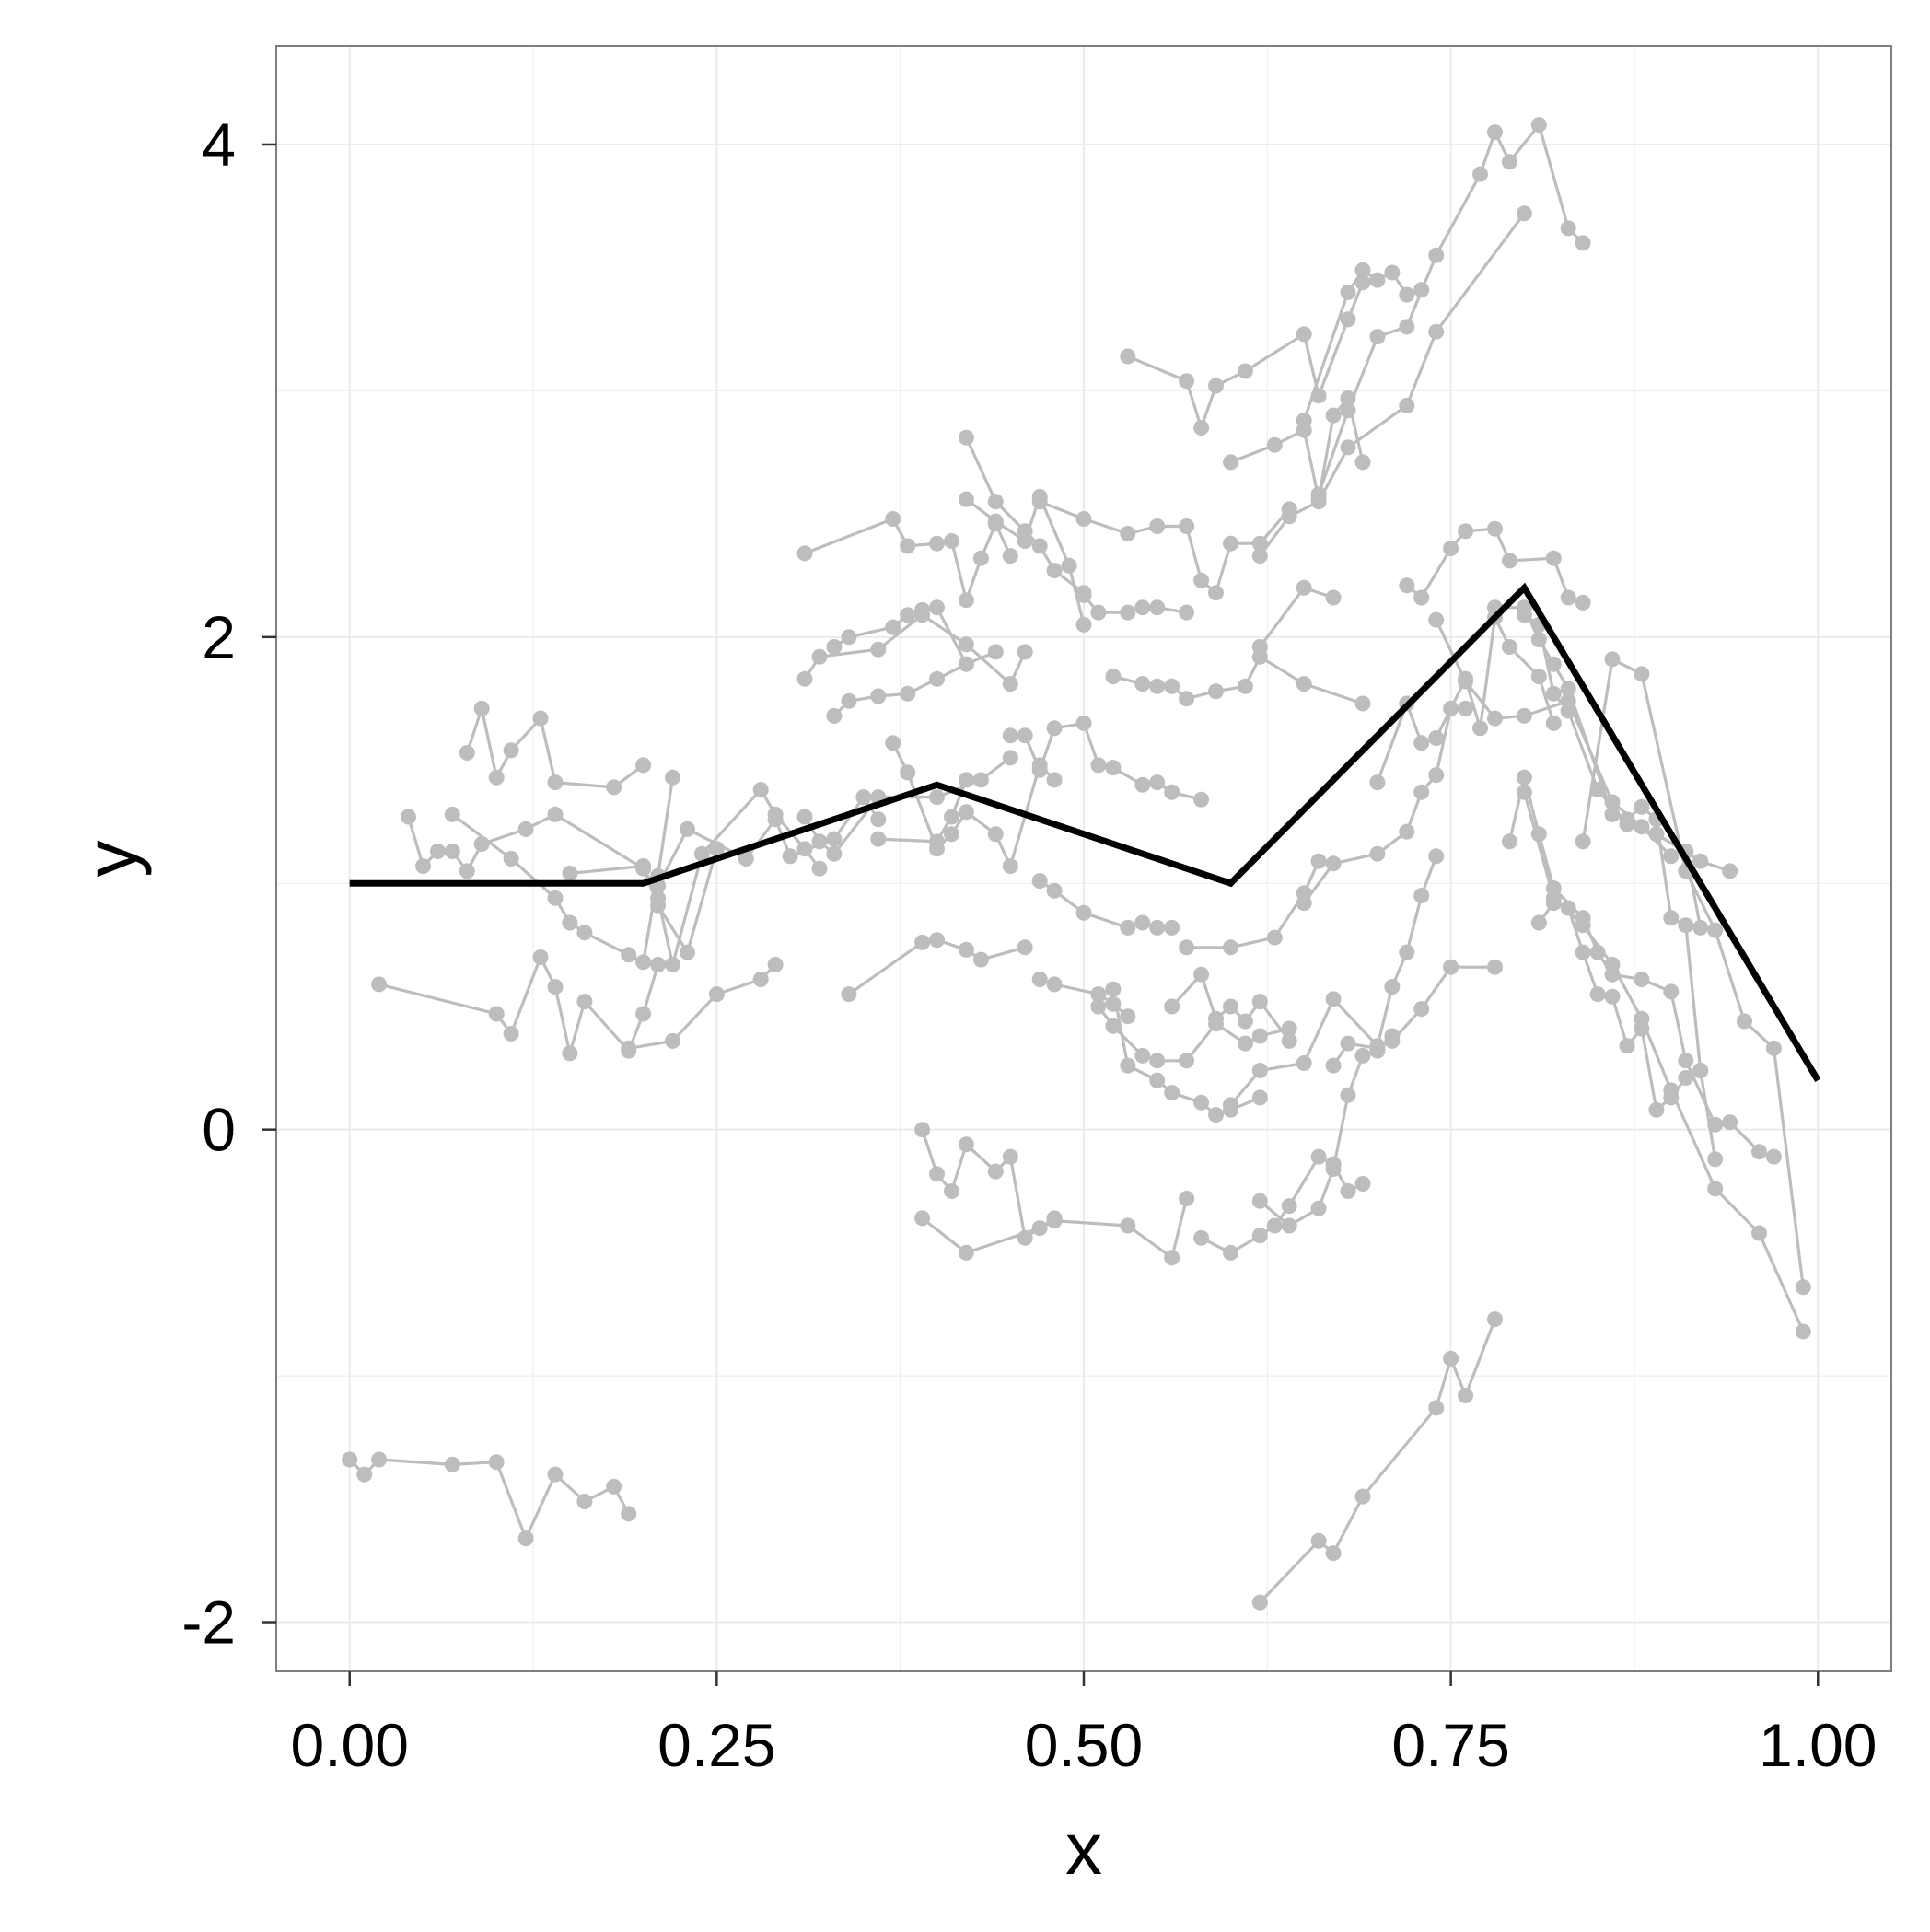 The image size is (1930, 1932). I want to click on y-axis-title: y, so click(111, 859).